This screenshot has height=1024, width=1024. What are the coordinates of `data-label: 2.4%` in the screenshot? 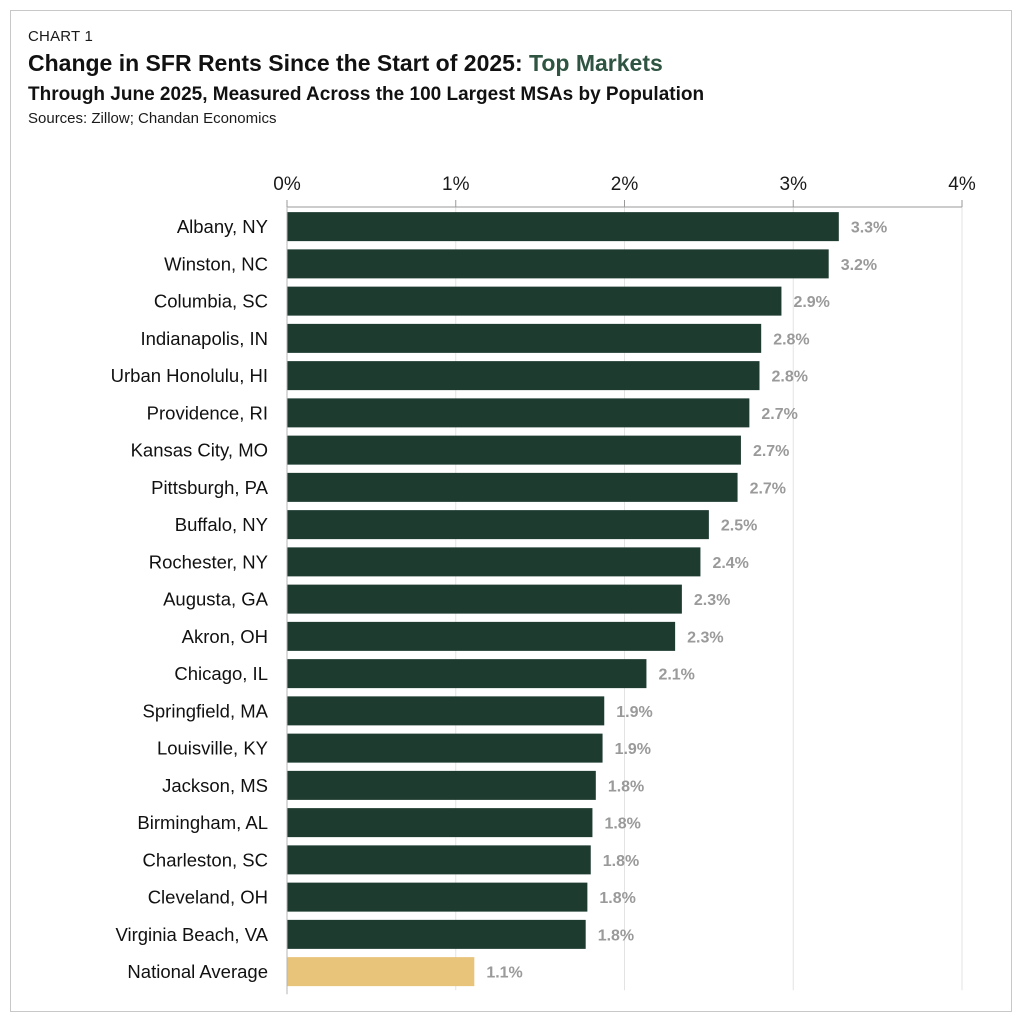 It's located at (730, 563).